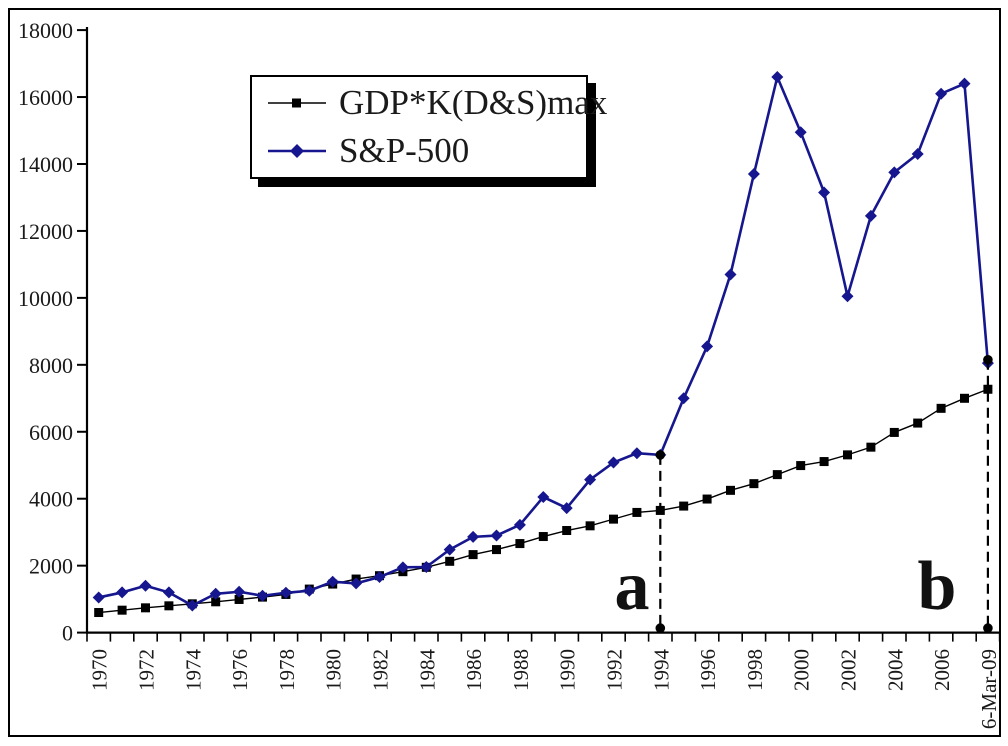 This screenshot has height=746, width=1008. I want to click on legend-label-gdp: GDP*K(D&S)max, so click(473, 102).